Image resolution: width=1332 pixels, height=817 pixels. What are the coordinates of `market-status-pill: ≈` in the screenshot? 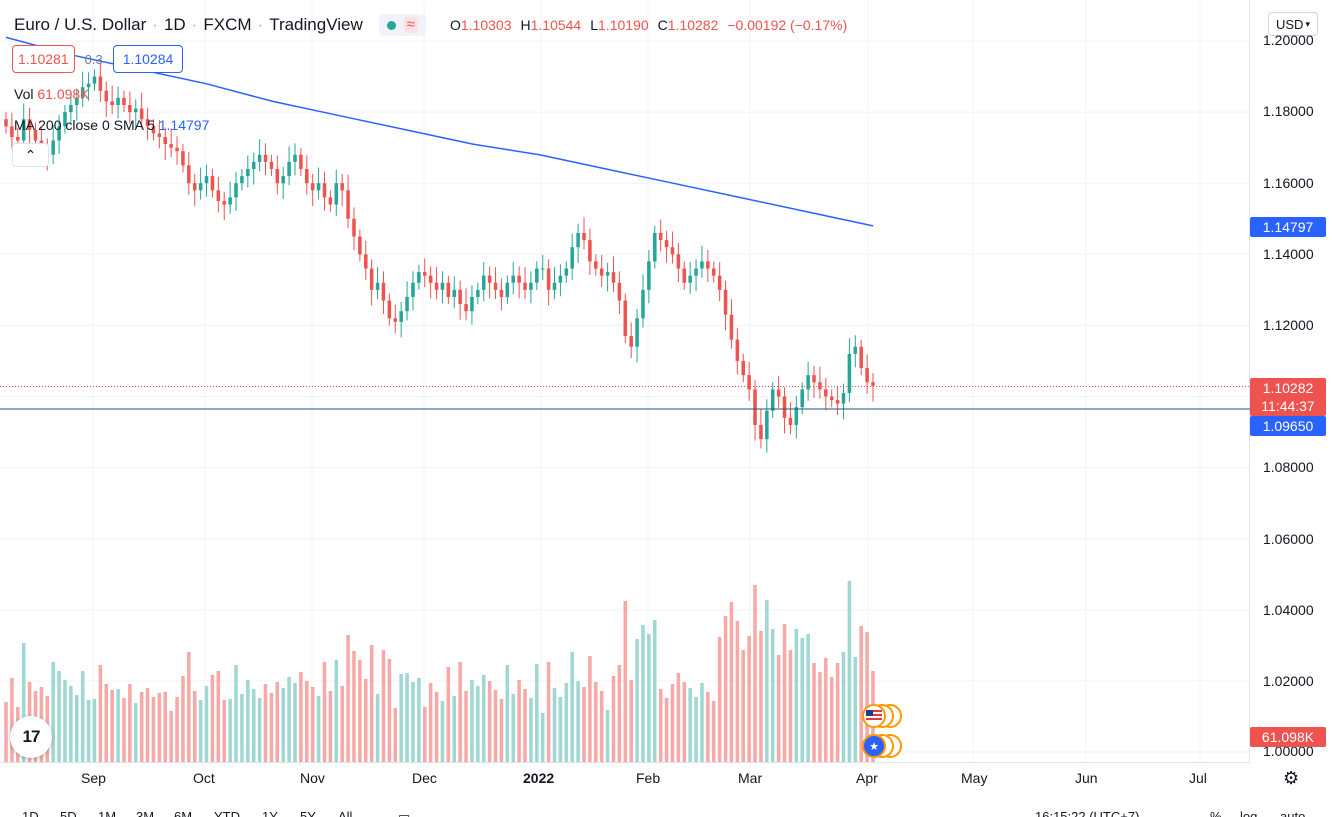 It's located at (402, 25).